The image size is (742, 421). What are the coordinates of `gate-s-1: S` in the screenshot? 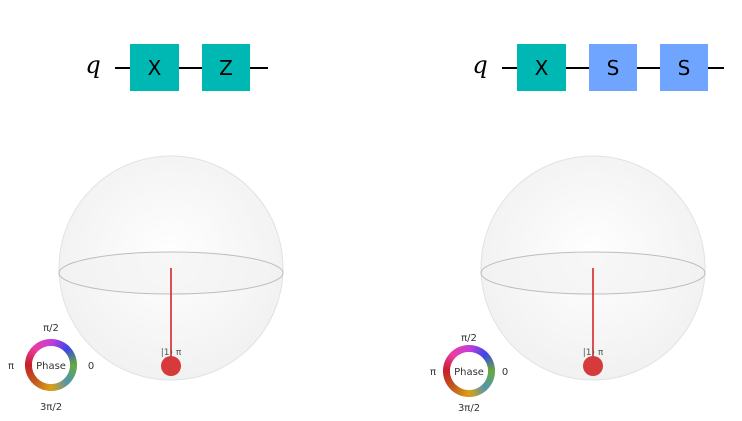 It's located at (613, 67).